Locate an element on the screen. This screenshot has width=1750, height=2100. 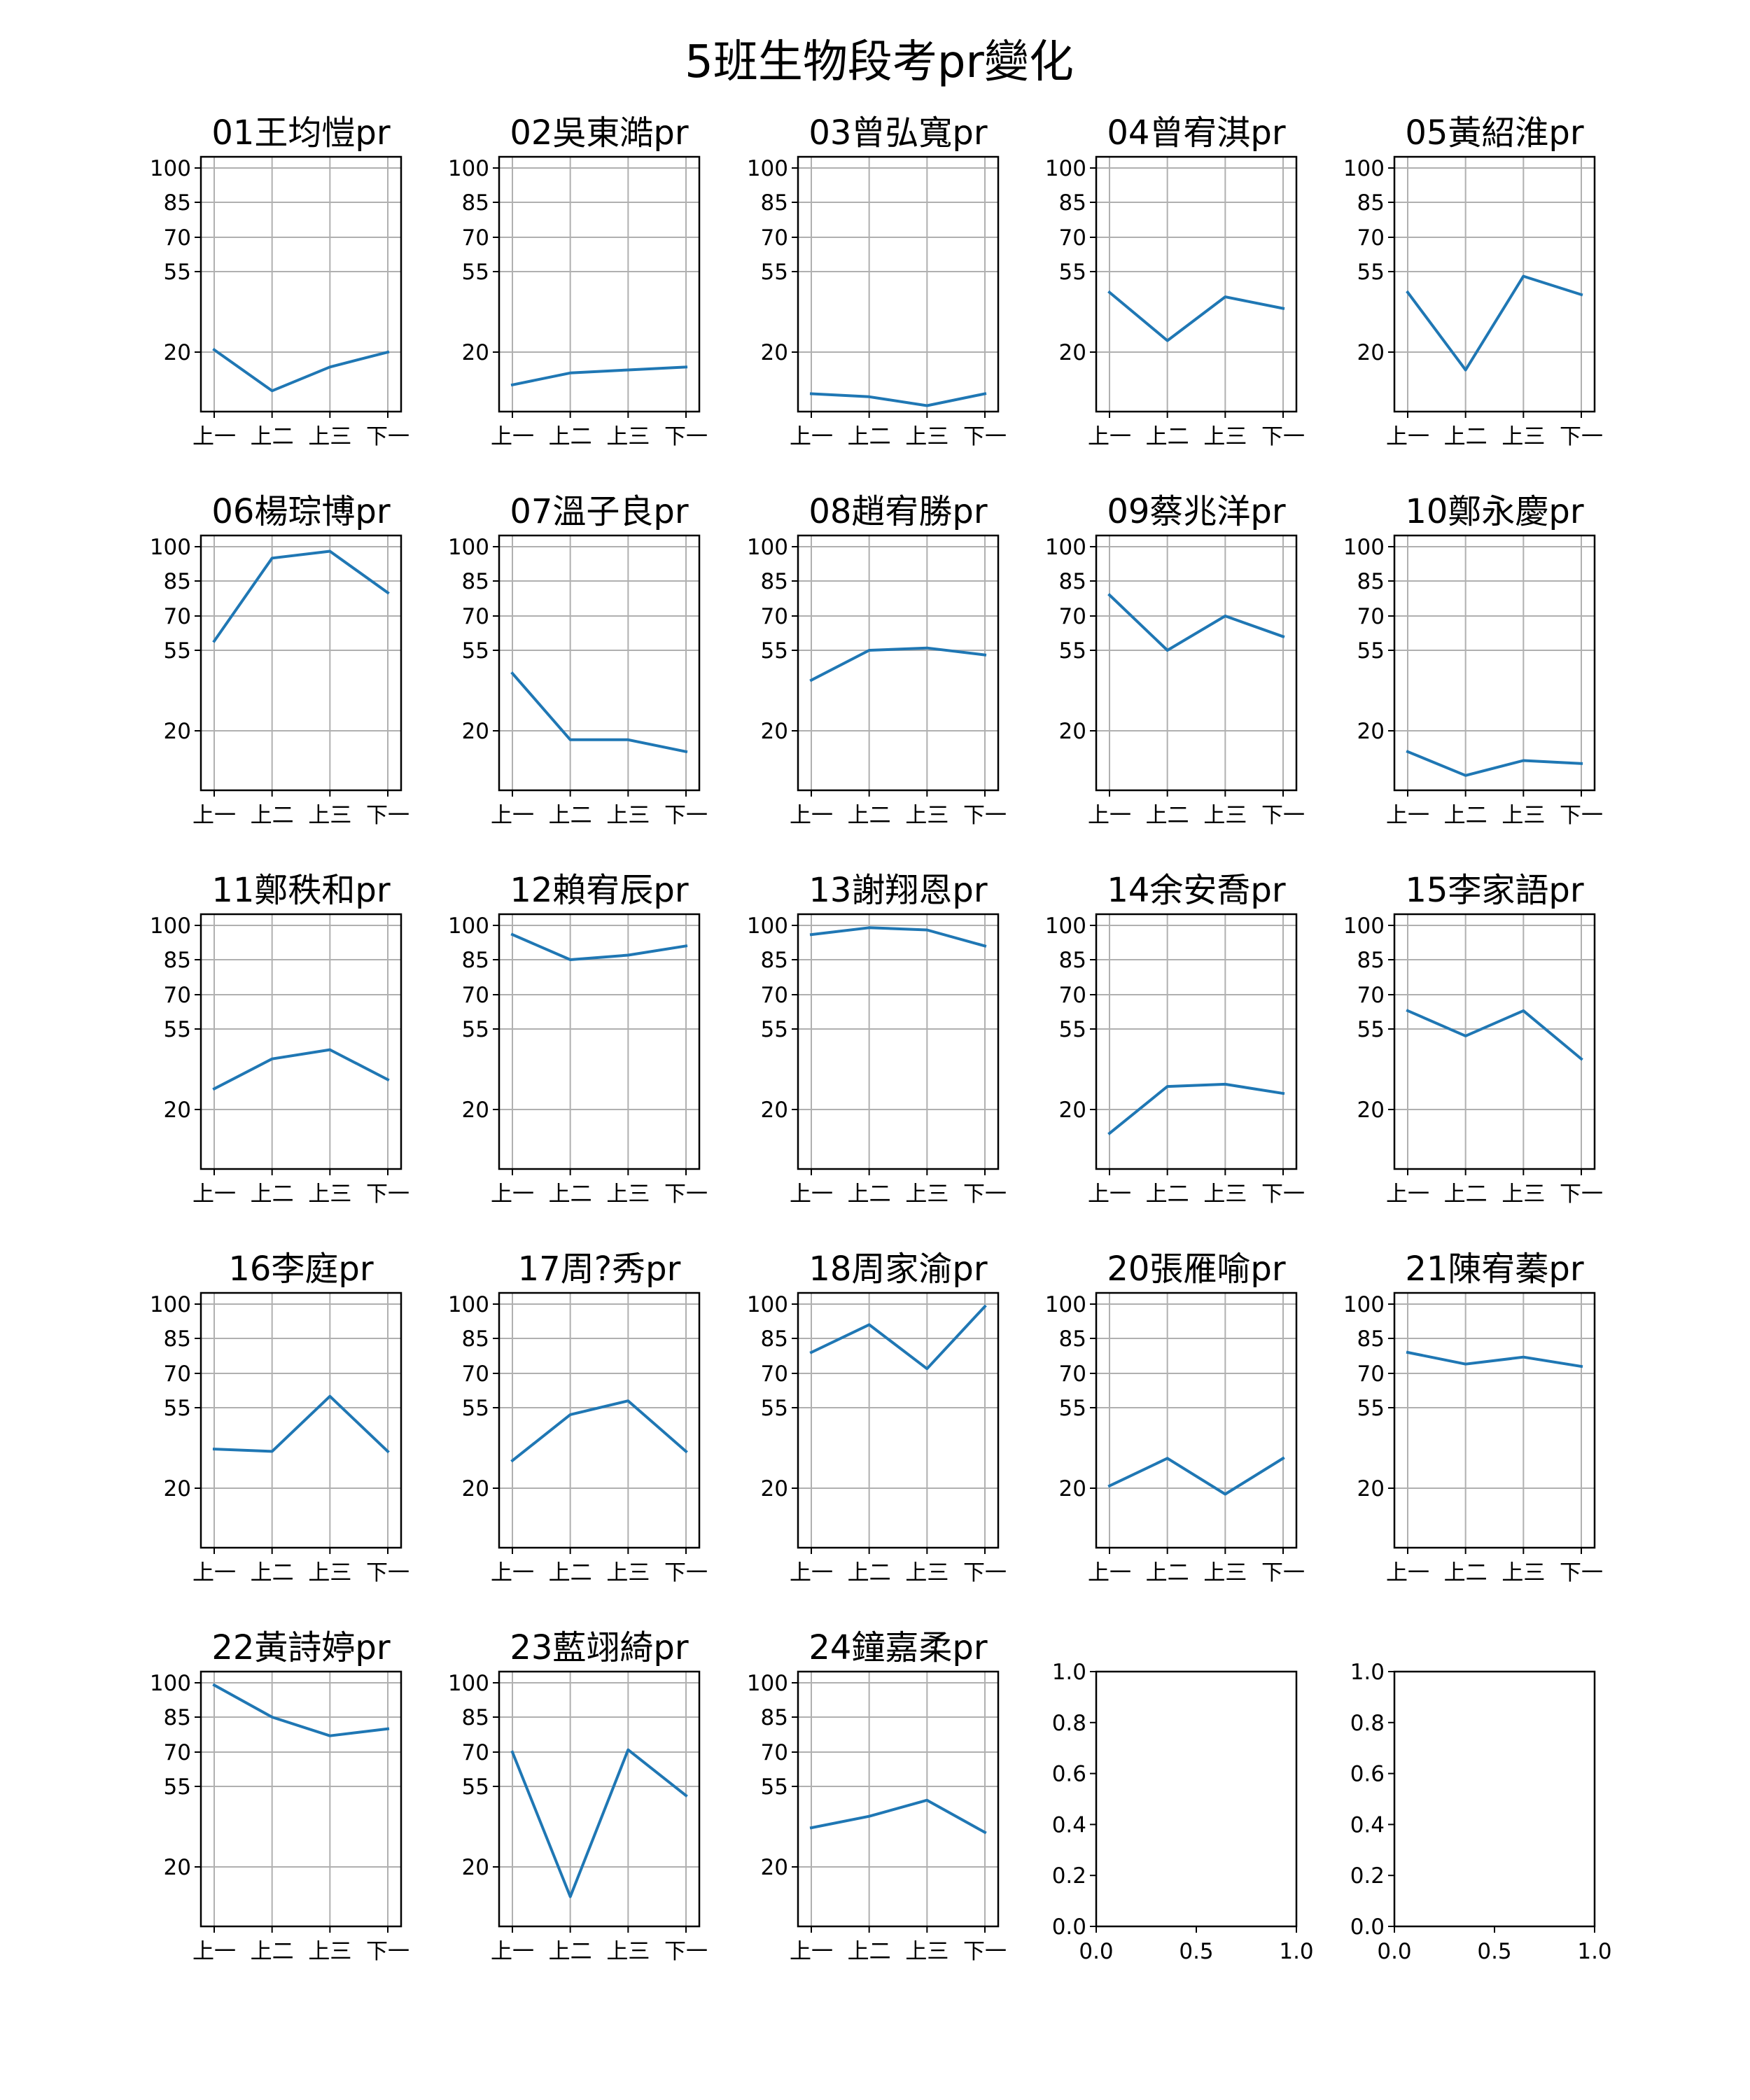
subplot-title: 17周?秀pr is located at coordinates (599, 1269).